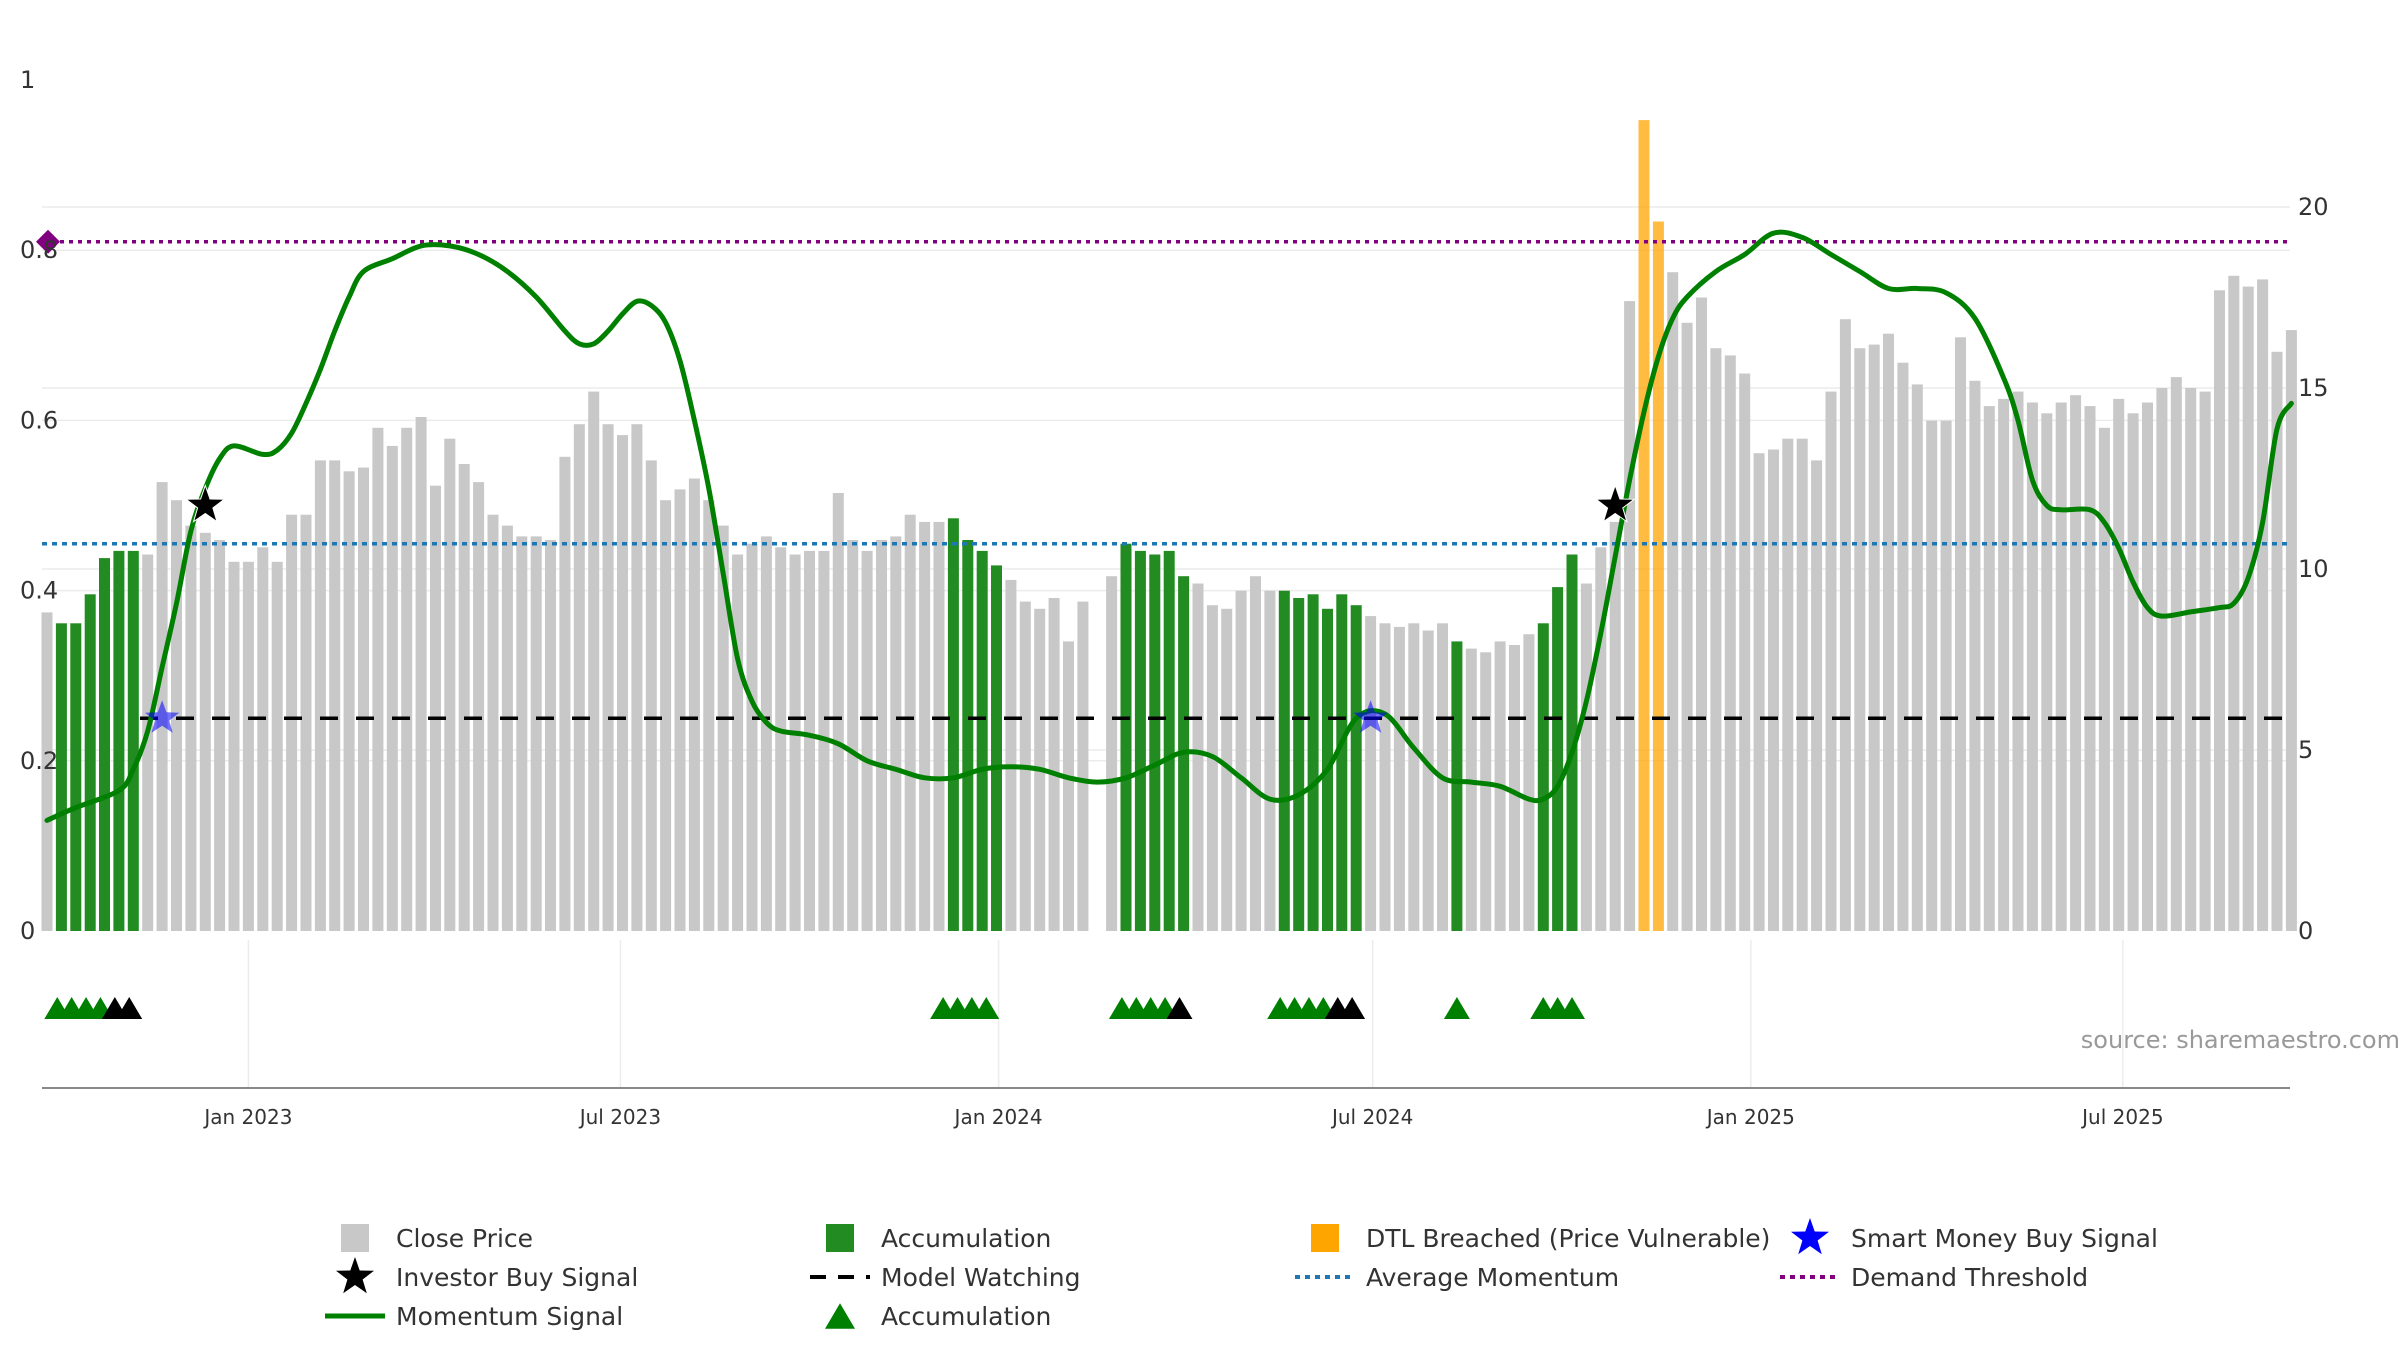 The height and width of the screenshot is (1350, 2400). Describe the element at coordinates (938, 1238) in the screenshot. I see `legend-item: Accumulation` at that location.